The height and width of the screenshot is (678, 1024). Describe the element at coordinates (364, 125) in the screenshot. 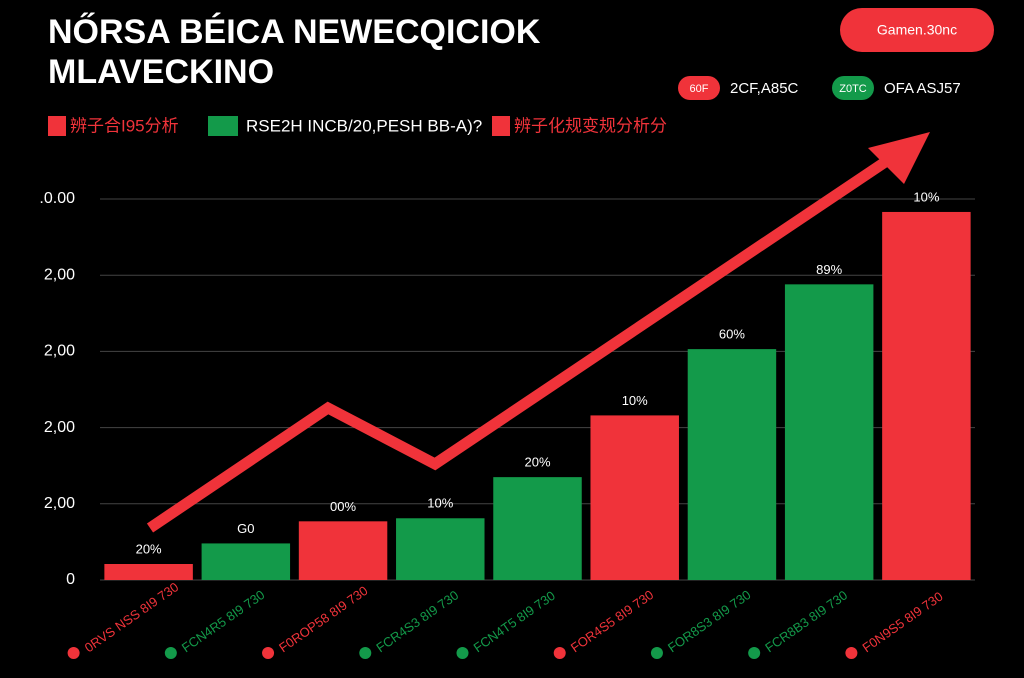

I see `legend-label: RSE2H INCB/20,PESH BB-A)?` at that location.